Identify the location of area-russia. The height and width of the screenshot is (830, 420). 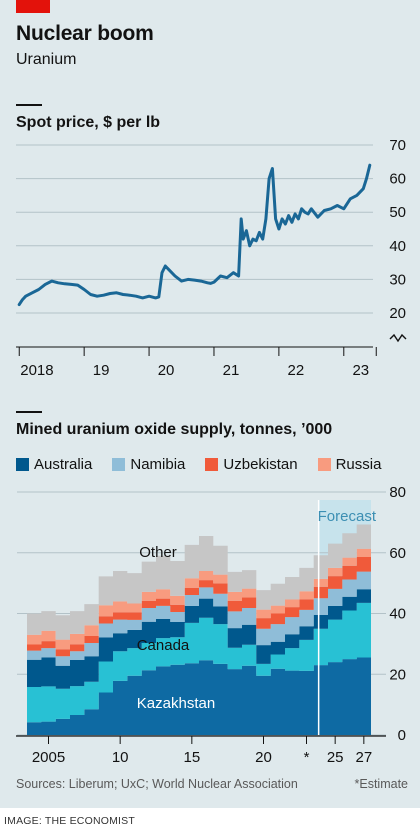
(199, 599).